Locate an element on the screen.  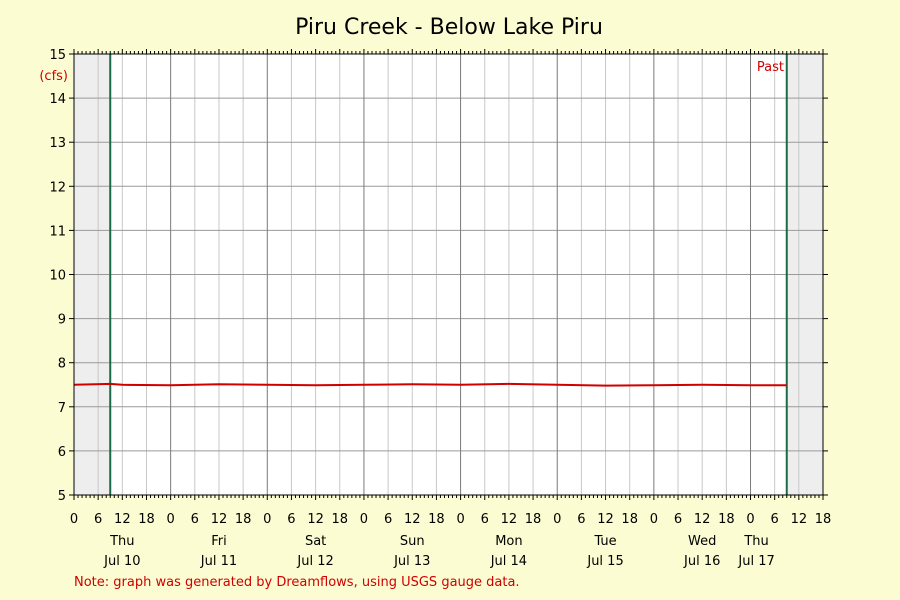
x-weekday-label: Tue is located at coordinates (604, 541).